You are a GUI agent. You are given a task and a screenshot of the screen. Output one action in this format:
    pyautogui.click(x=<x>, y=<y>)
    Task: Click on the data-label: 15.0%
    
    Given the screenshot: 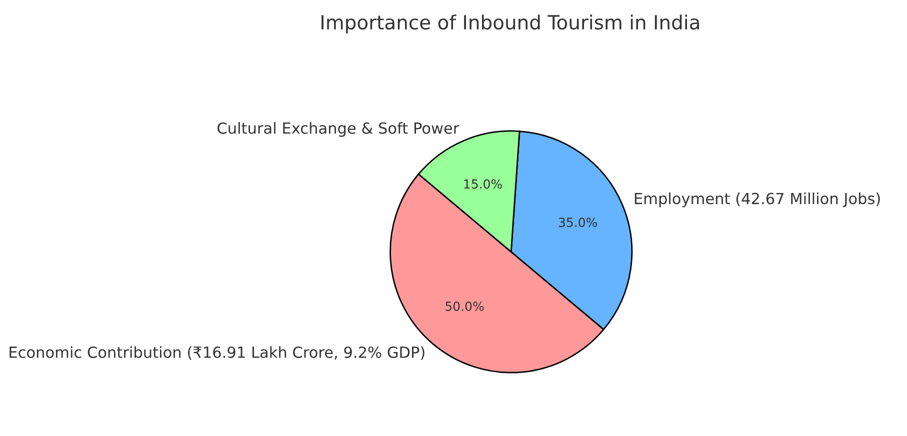 What is the action you would take?
    pyautogui.click(x=483, y=184)
    